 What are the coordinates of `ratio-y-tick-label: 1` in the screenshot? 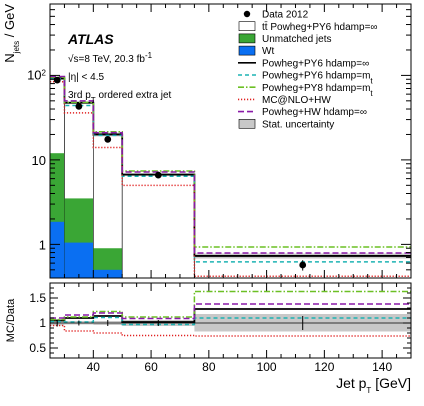 It's located at (42, 323).